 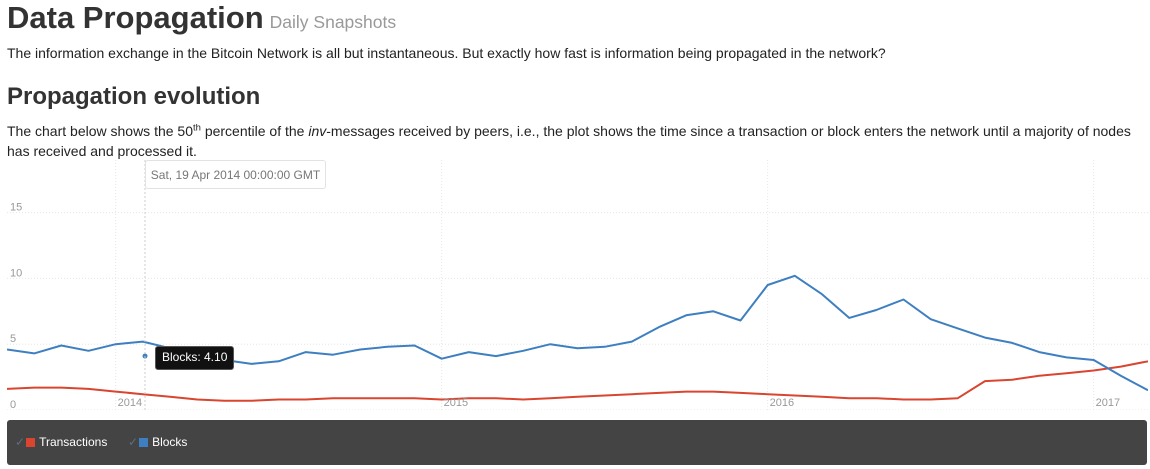 What do you see at coordinates (73, 442) in the screenshot?
I see `legend-label-transactions: Transactions` at bounding box center [73, 442].